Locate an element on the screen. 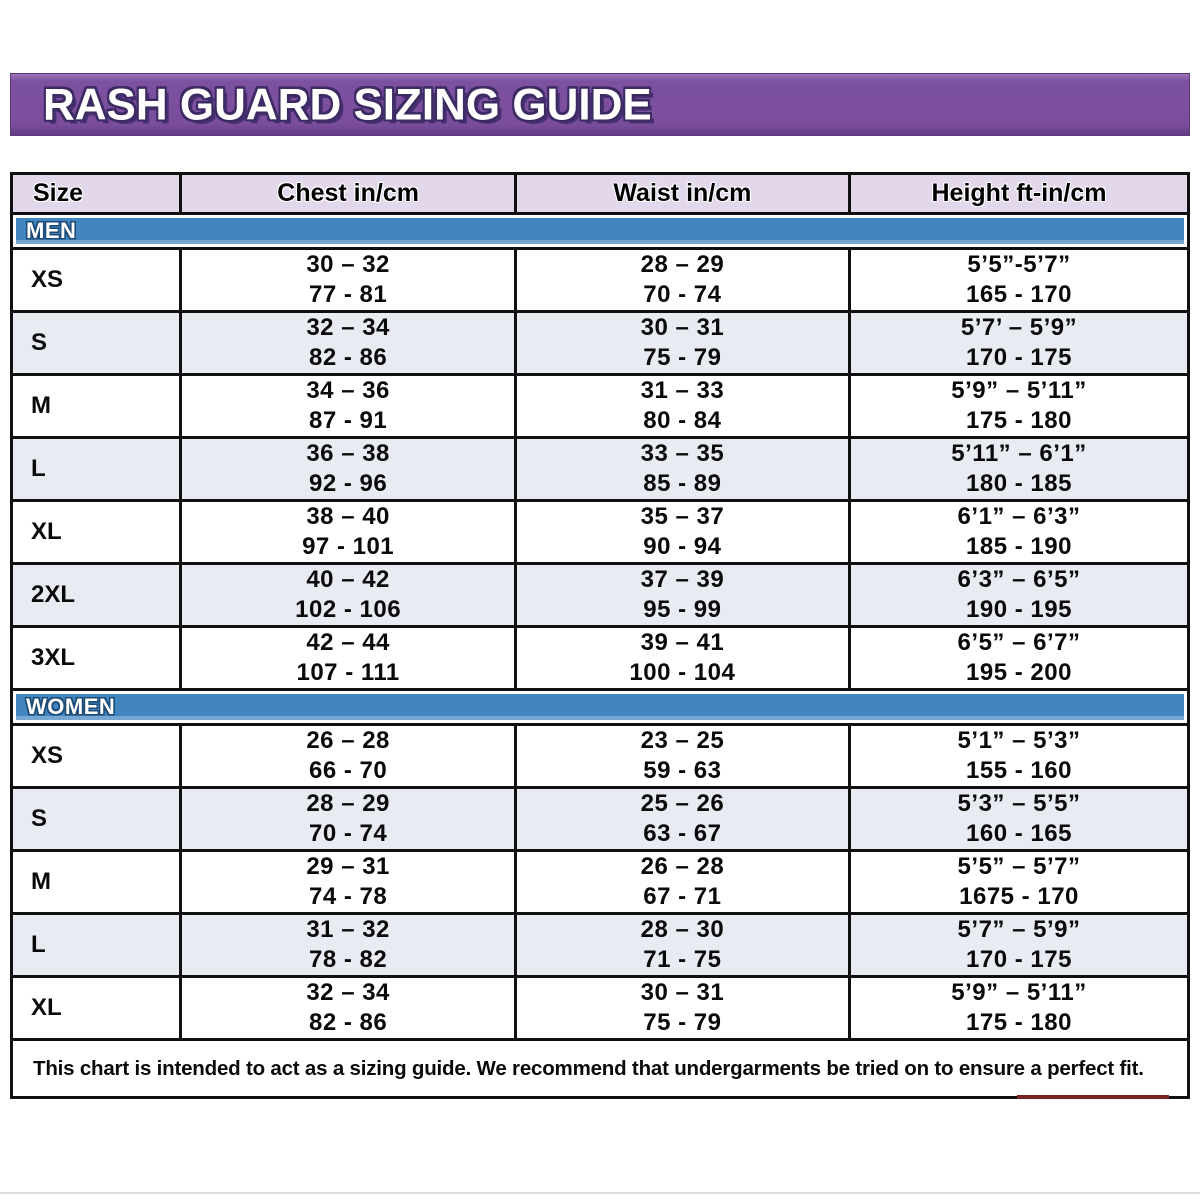 Image resolution: width=1200 pixels, height=1200 pixels. waist-cm-value: 80 - 84 is located at coordinates (682, 420).